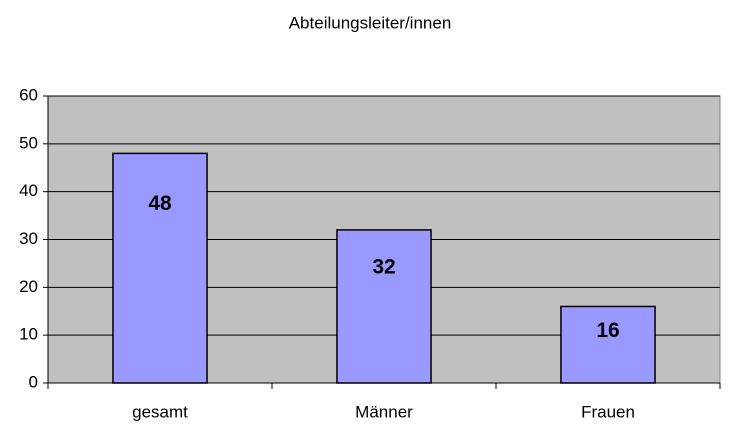 This screenshot has width=731, height=428. Describe the element at coordinates (608, 411) in the screenshot. I see `x-tick-label: Frauen` at that location.